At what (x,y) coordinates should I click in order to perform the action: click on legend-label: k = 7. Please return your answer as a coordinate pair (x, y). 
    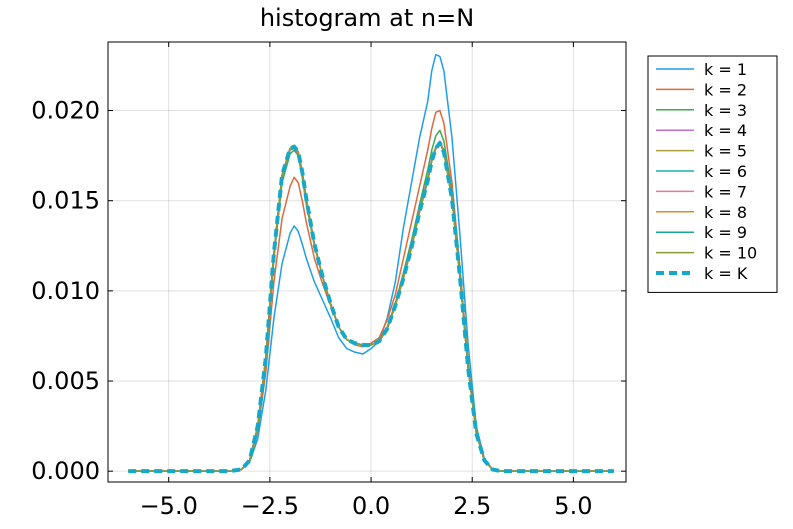
    Looking at the image, I should click on (725, 191).